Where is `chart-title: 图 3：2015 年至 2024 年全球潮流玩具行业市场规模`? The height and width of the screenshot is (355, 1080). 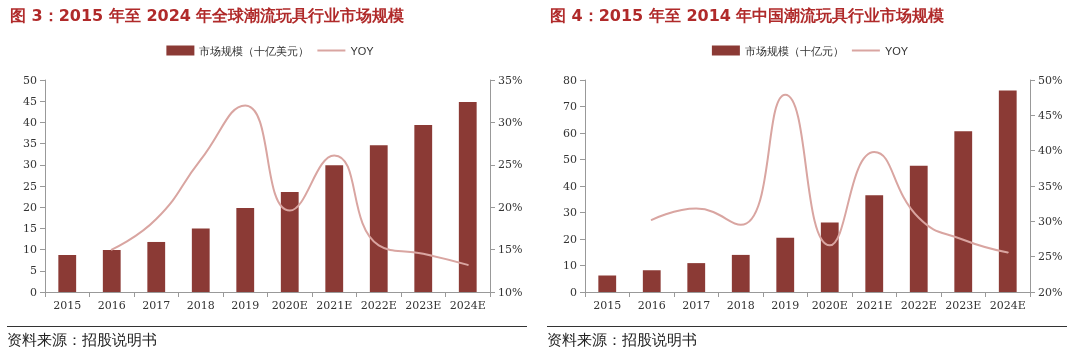 chart-title: 图 3：2015 年至 2024 年全球潮流玩具行业市场规模 is located at coordinates (207, 15).